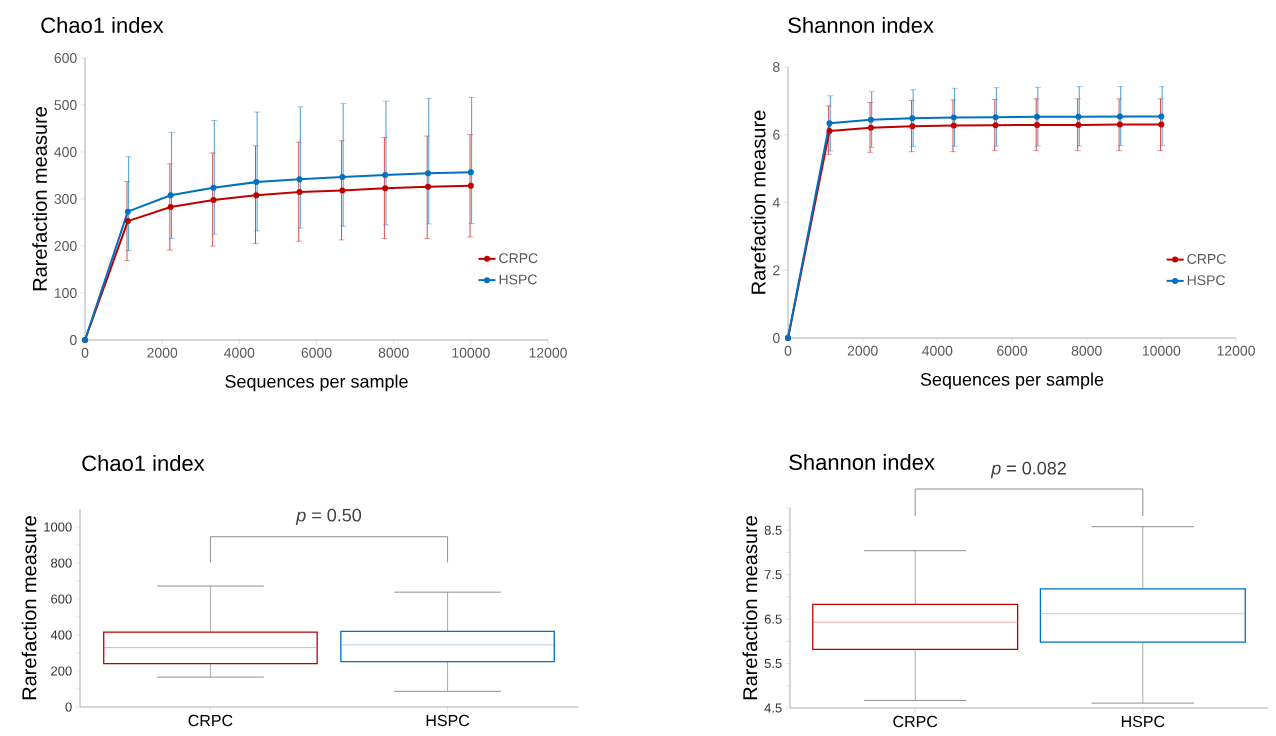  I want to click on y-tick-label: 6.5, so click(773, 619).